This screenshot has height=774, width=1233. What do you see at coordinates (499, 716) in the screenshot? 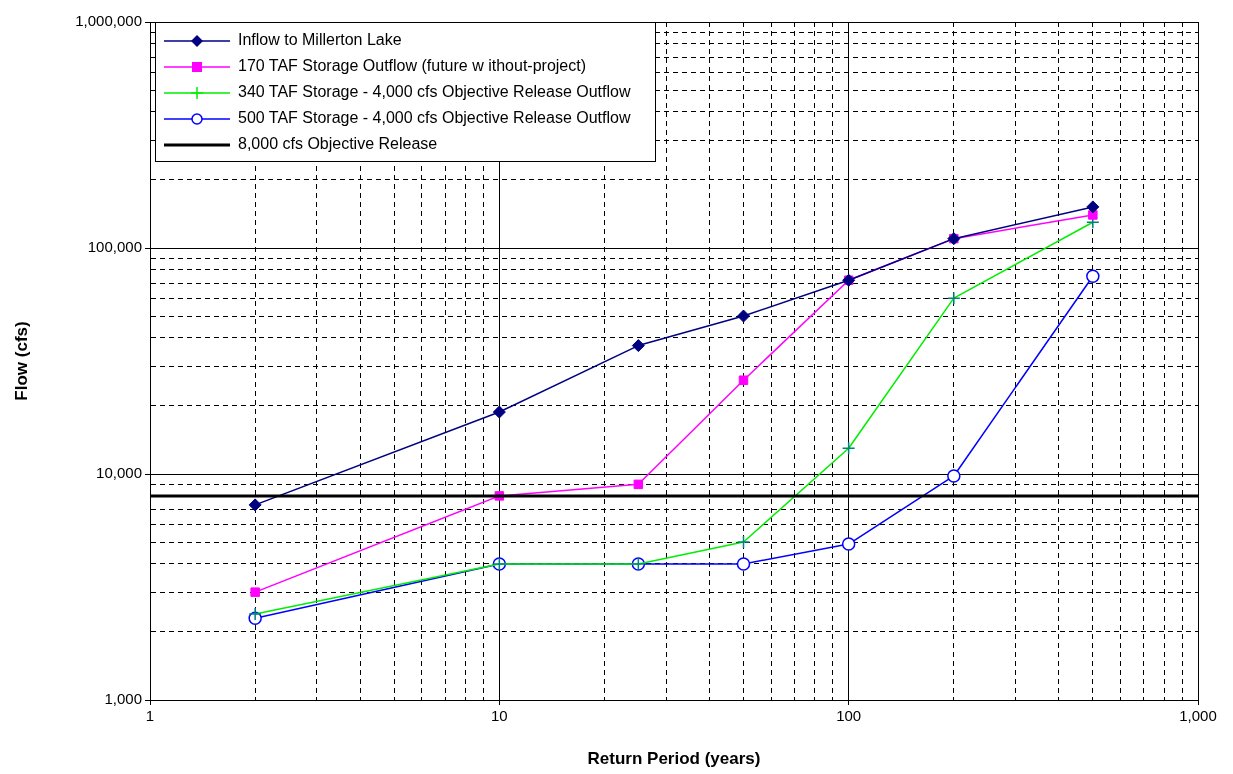
I see `x-tick-label: 10` at bounding box center [499, 716].